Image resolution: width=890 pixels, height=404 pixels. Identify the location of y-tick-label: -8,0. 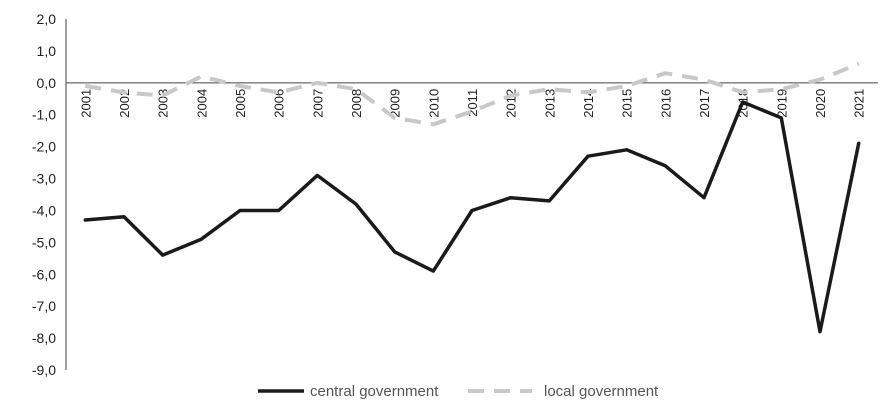
(44, 338).